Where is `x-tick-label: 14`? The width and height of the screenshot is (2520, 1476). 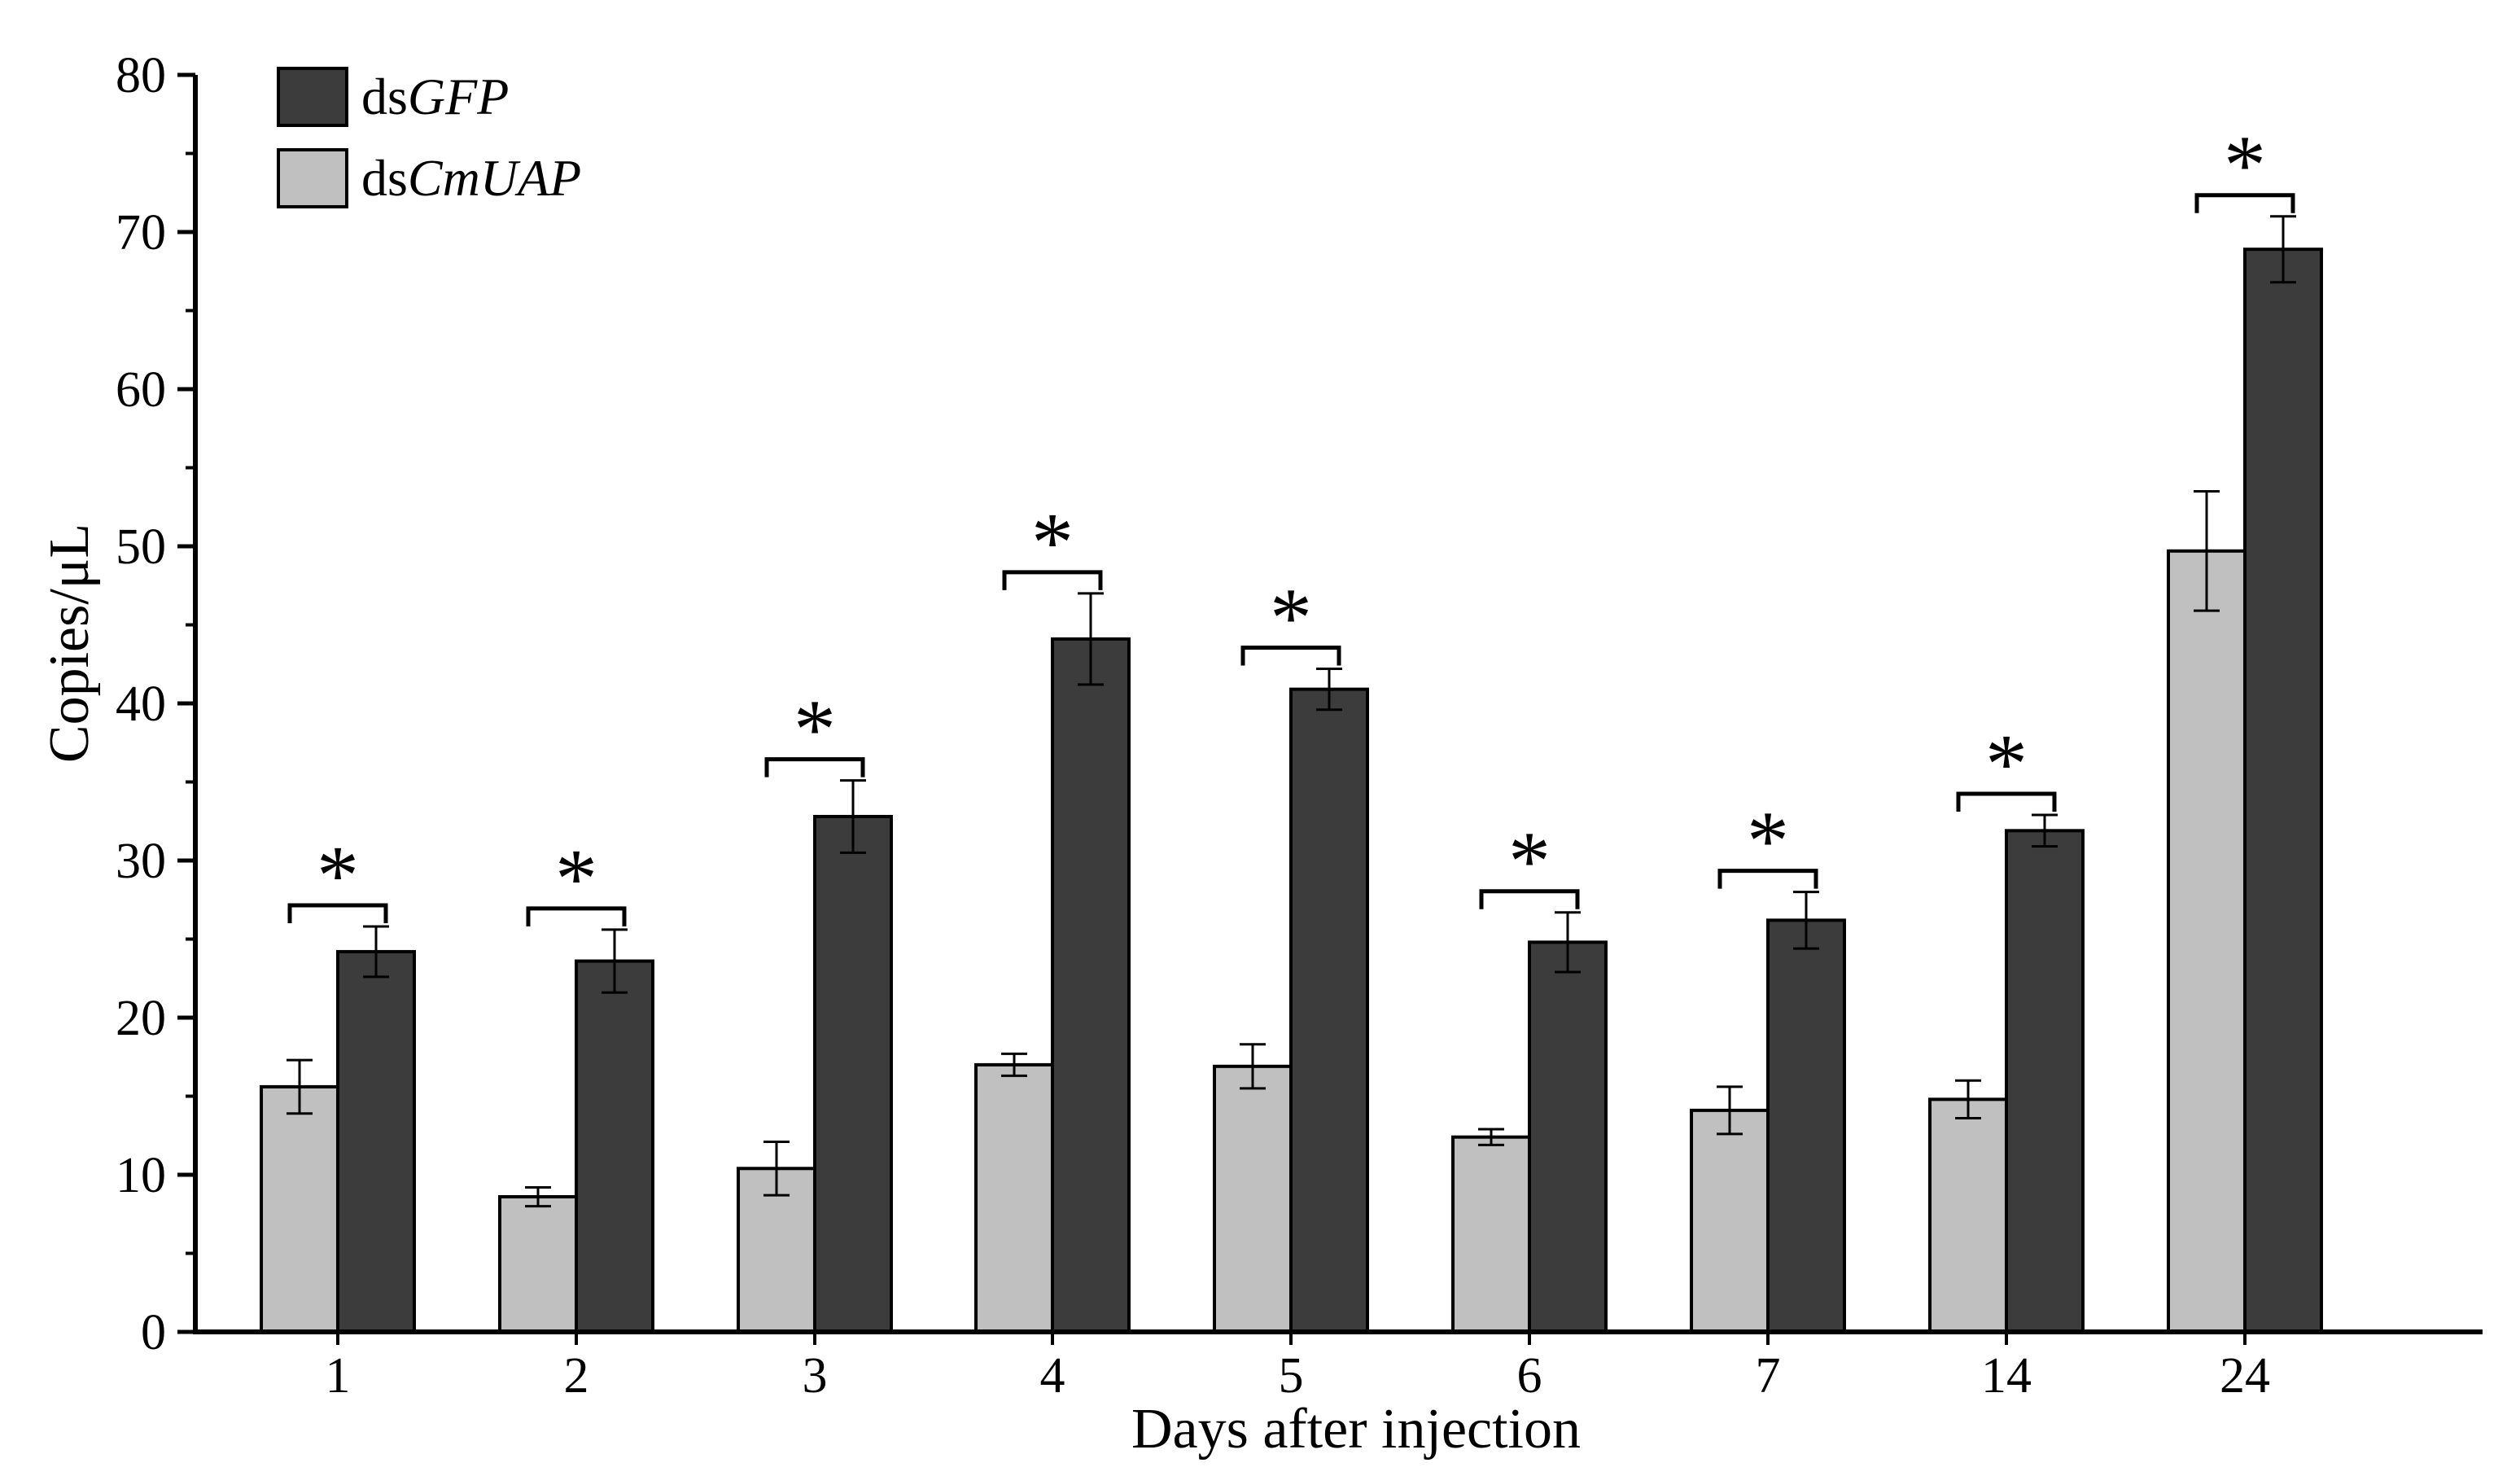 x-tick-label: 14 is located at coordinates (2006, 1376).